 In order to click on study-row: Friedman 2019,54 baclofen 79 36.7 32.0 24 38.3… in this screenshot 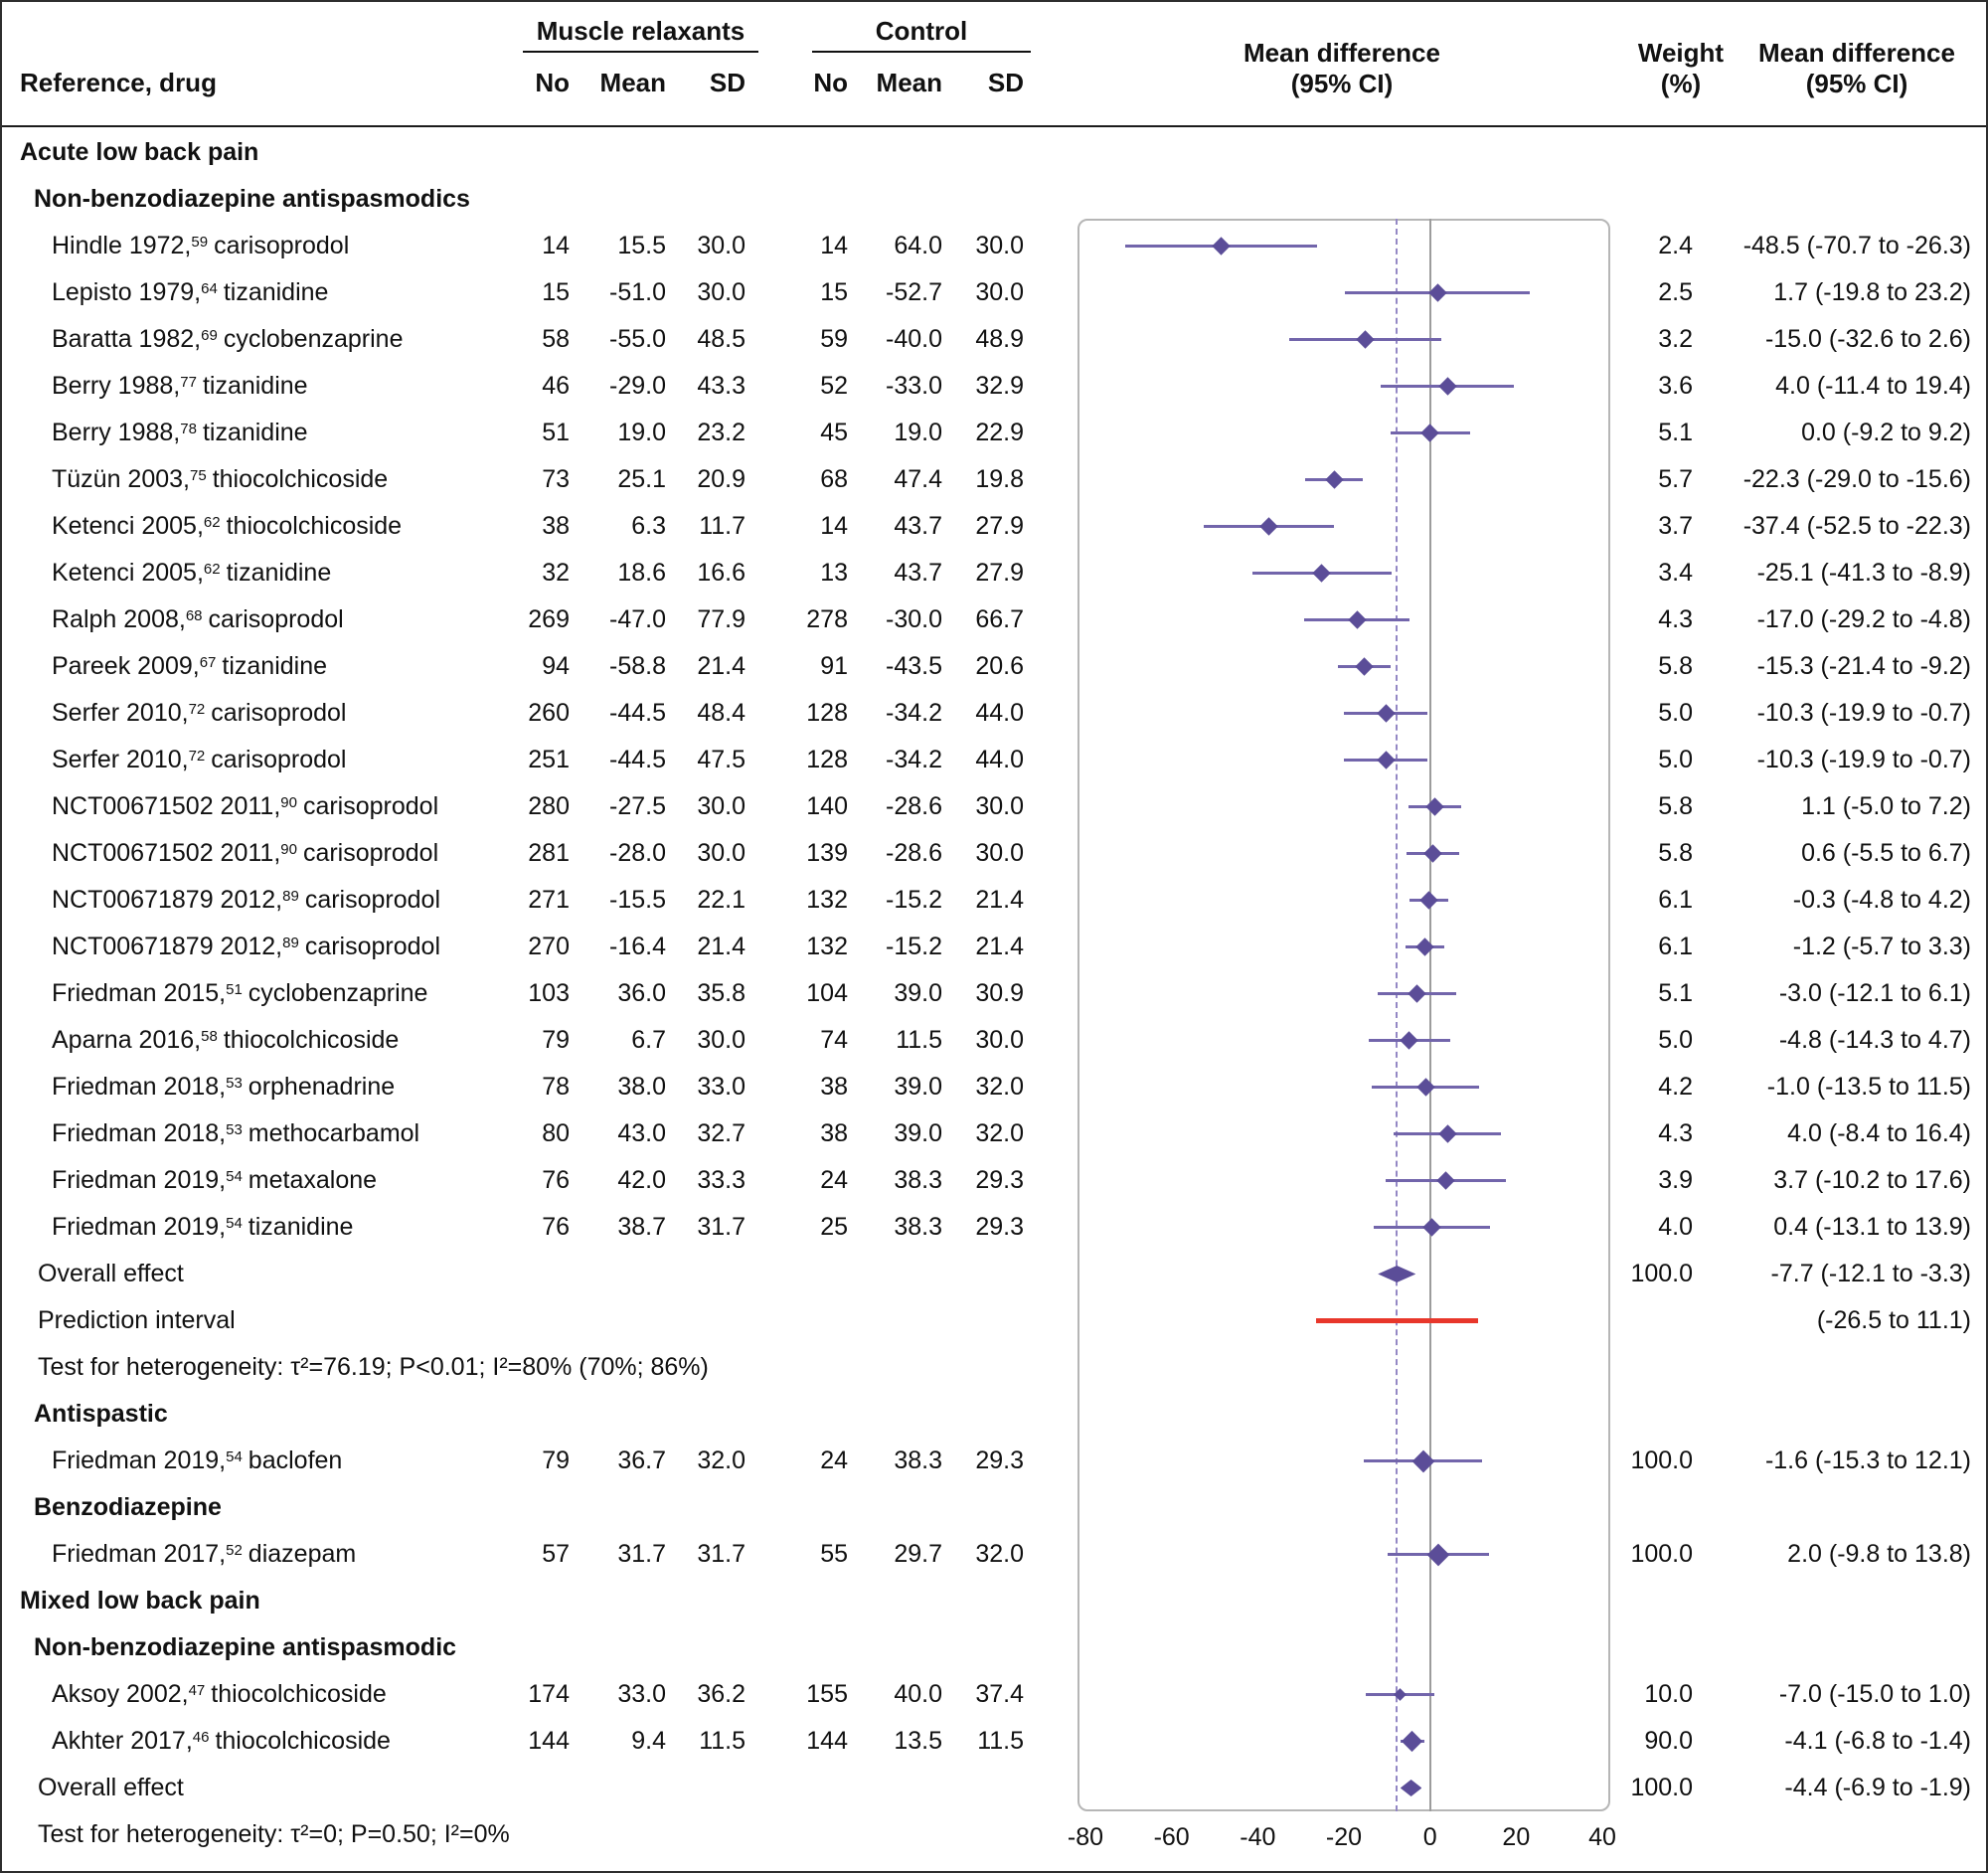, I will do `click(994, 1461)`.